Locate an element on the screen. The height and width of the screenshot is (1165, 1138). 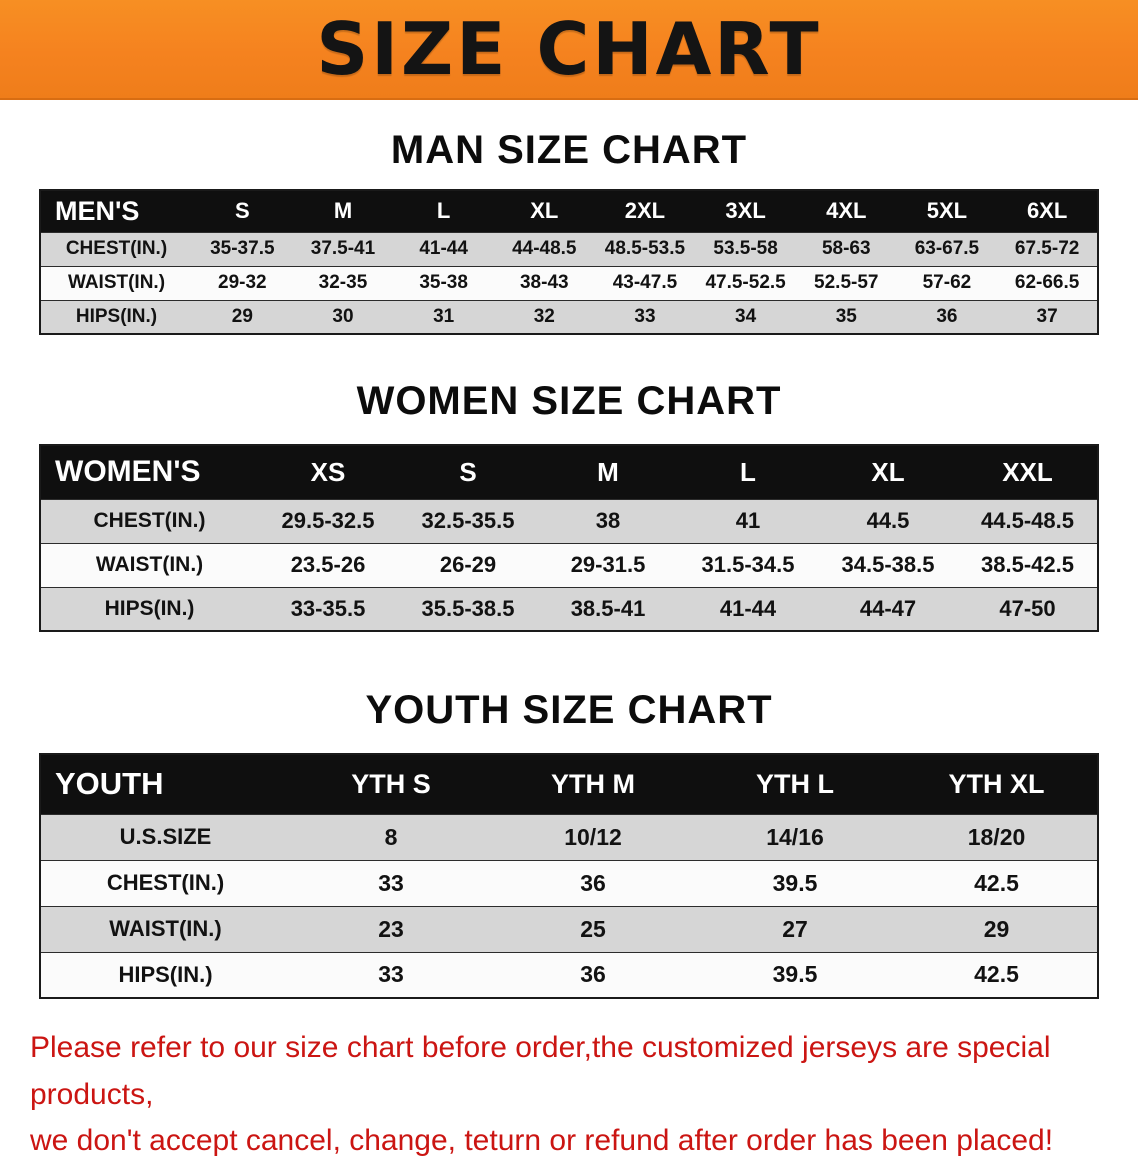
size-value-cell: 38-43 is located at coordinates (544, 282).